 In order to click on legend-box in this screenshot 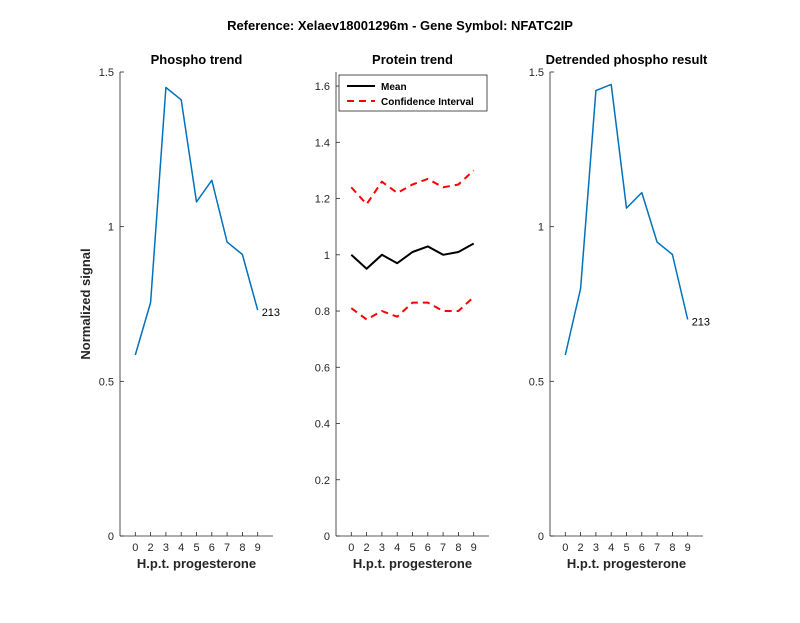, I will do `click(413, 93)`.